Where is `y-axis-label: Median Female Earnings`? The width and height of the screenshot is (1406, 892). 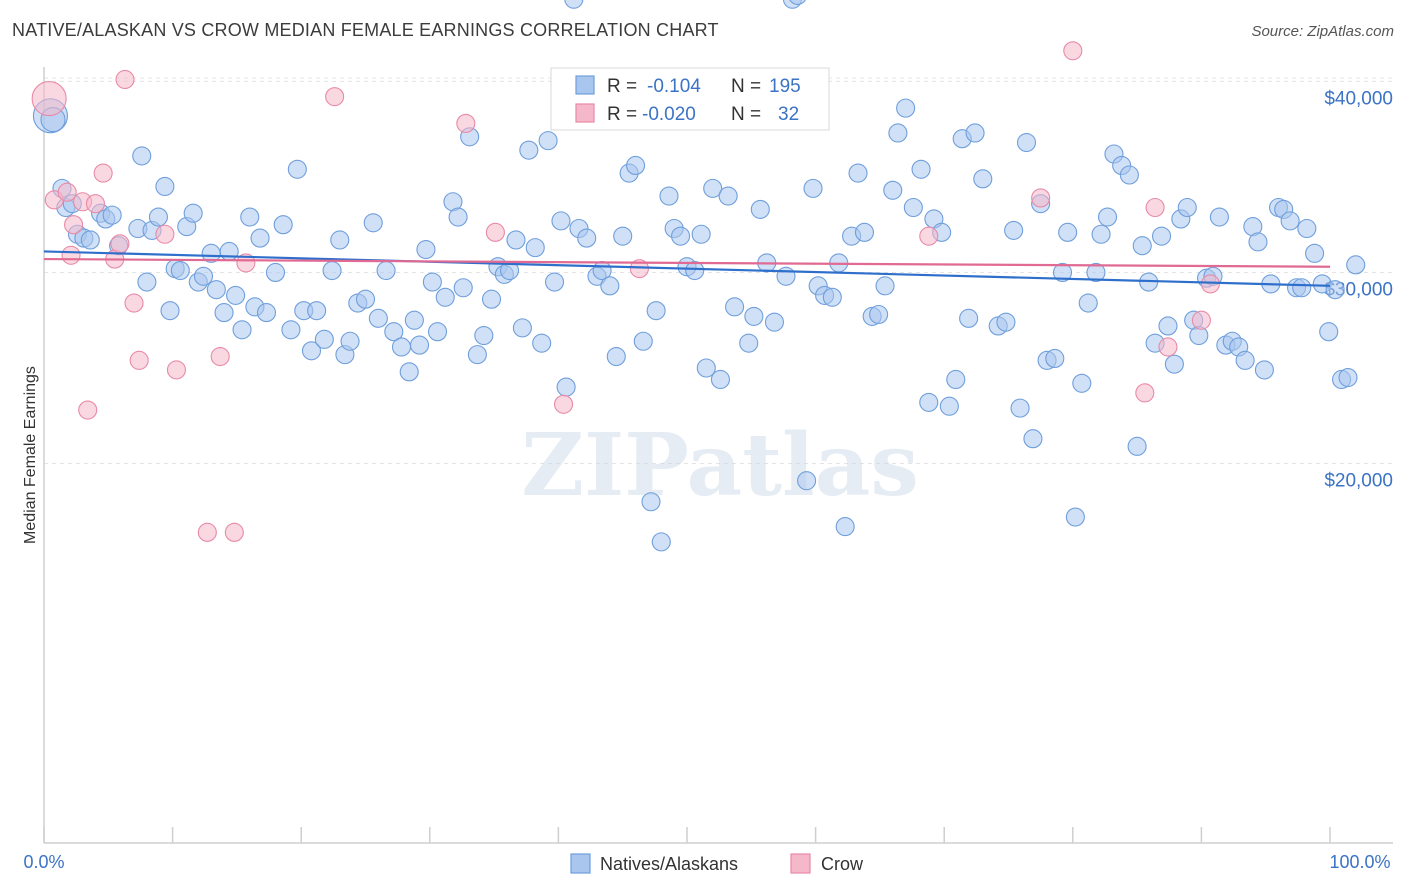 y-axis-label: Median Female Earnings is located at coordinates (30, 455).